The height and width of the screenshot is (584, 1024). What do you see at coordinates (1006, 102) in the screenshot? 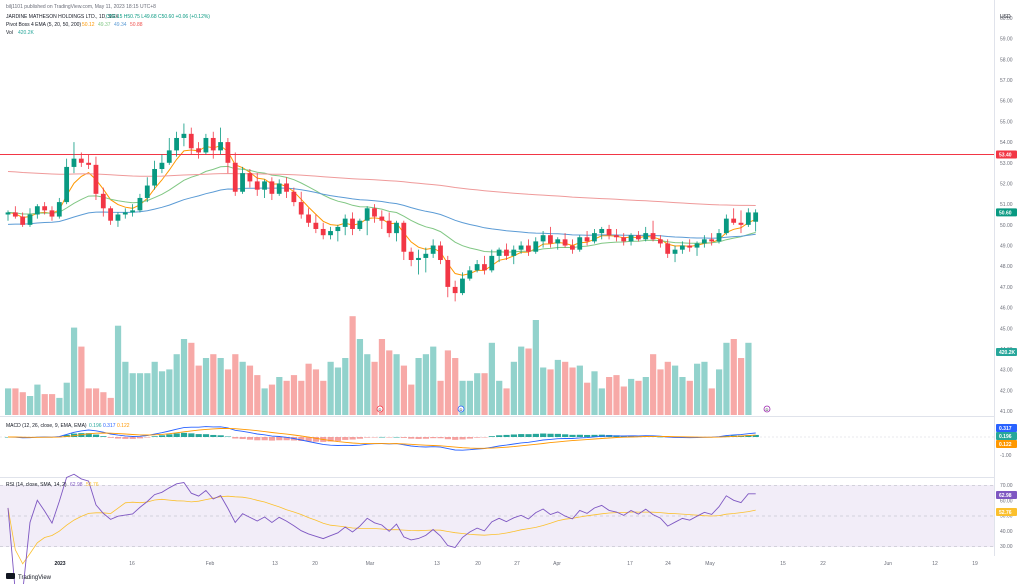
I see `price-tick-label: 56.00` at bounding box center [1006, 102].